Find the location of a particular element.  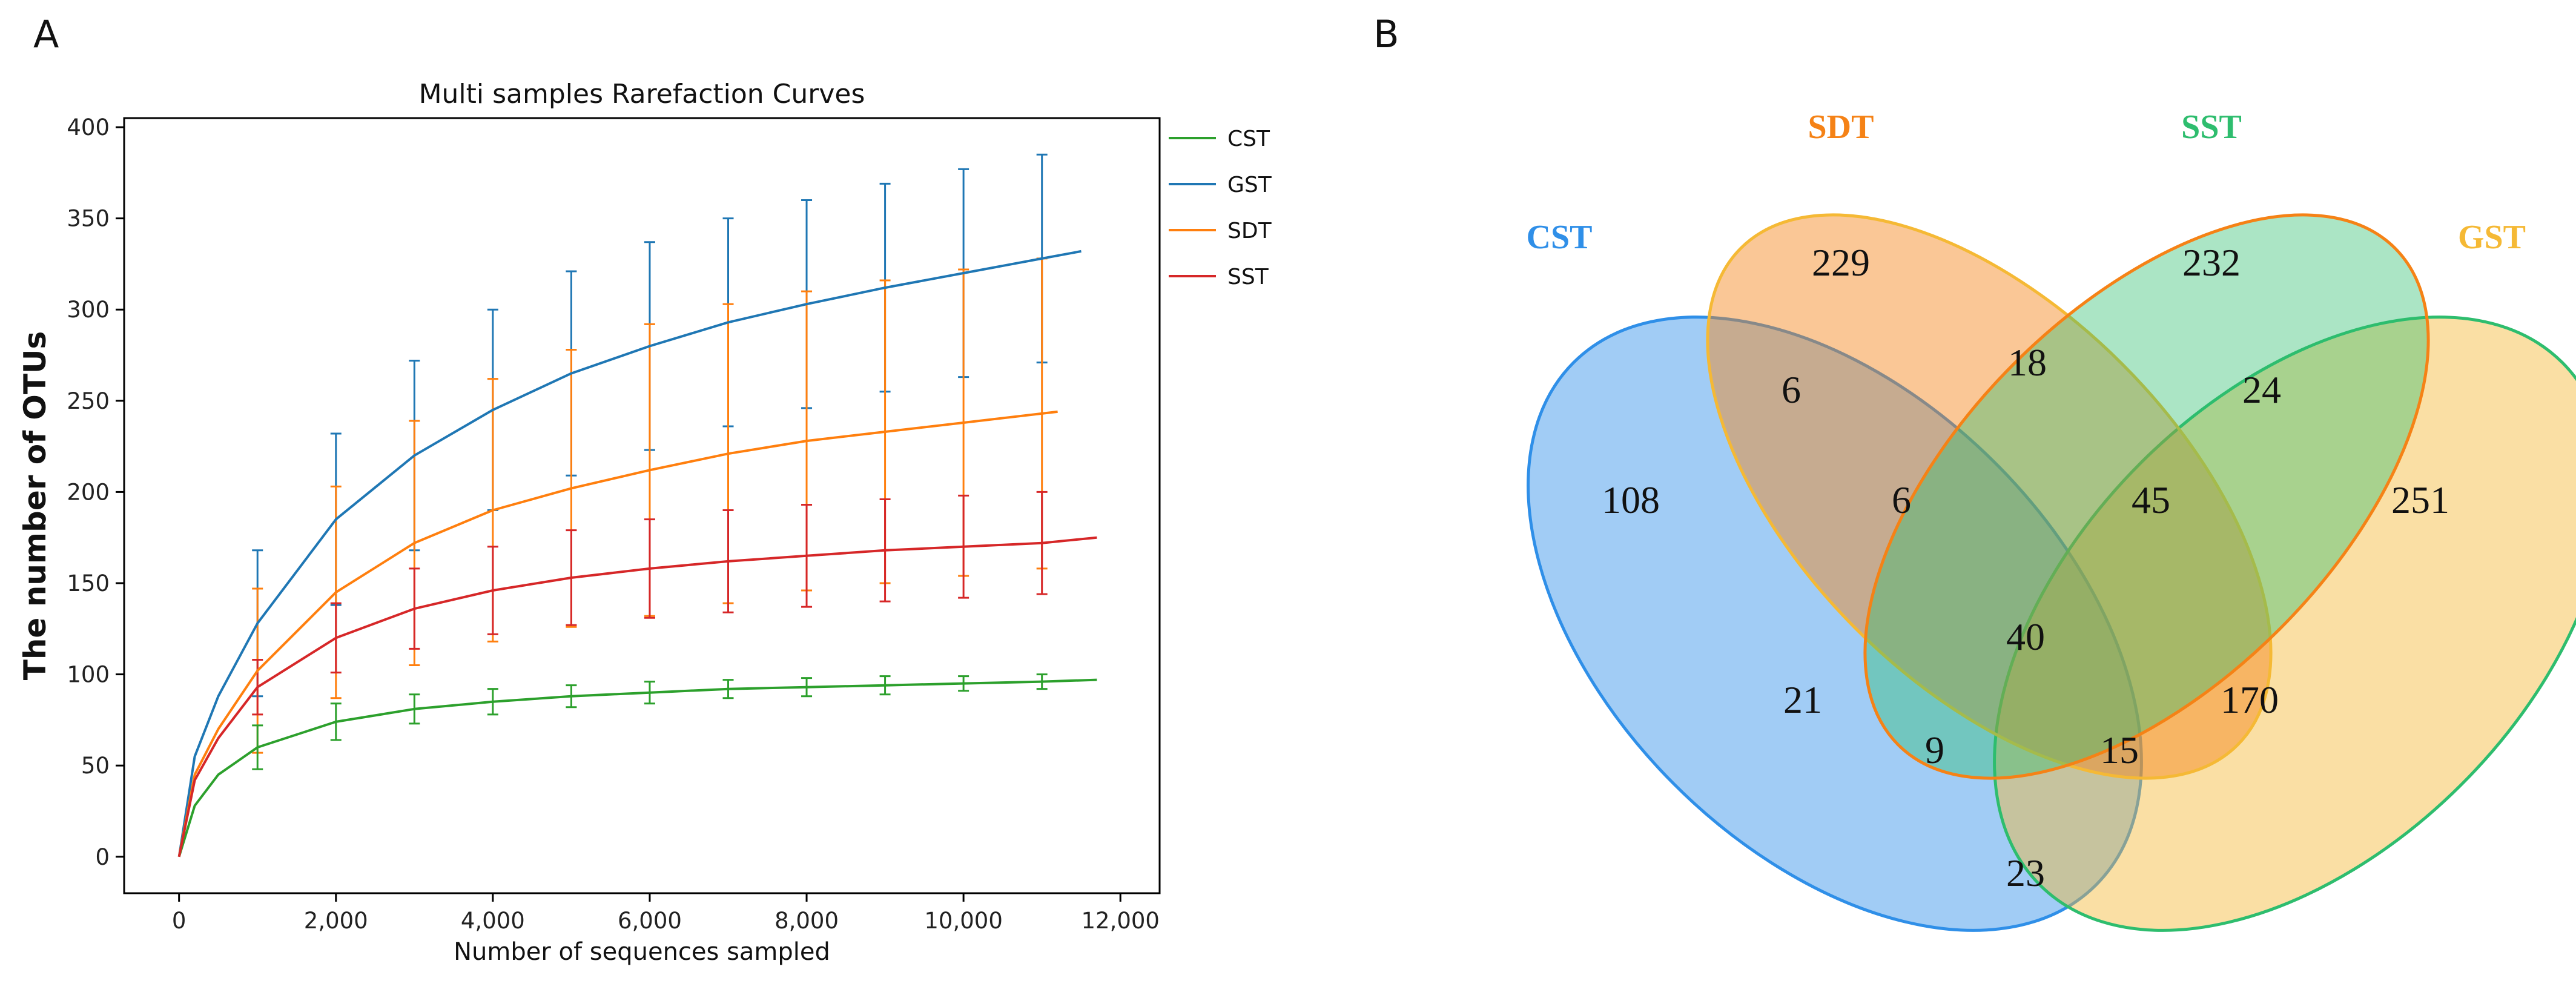

x-tick-label: 6,000 is located at coordinates (650, 921).